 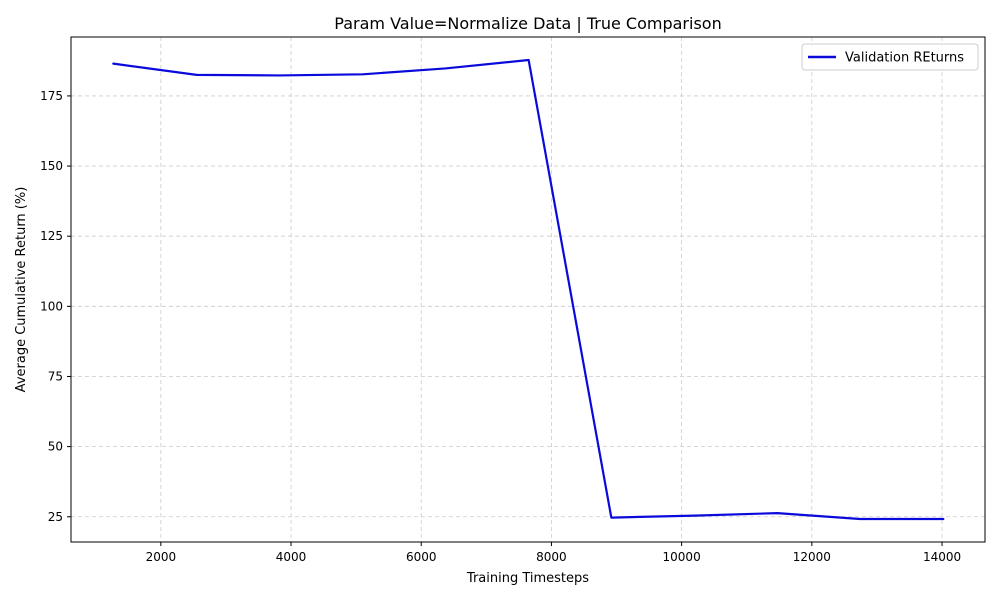 I want to click on y-axis-ticks: 25 50 75 100 125 150 175, so click(x=55, y=306).